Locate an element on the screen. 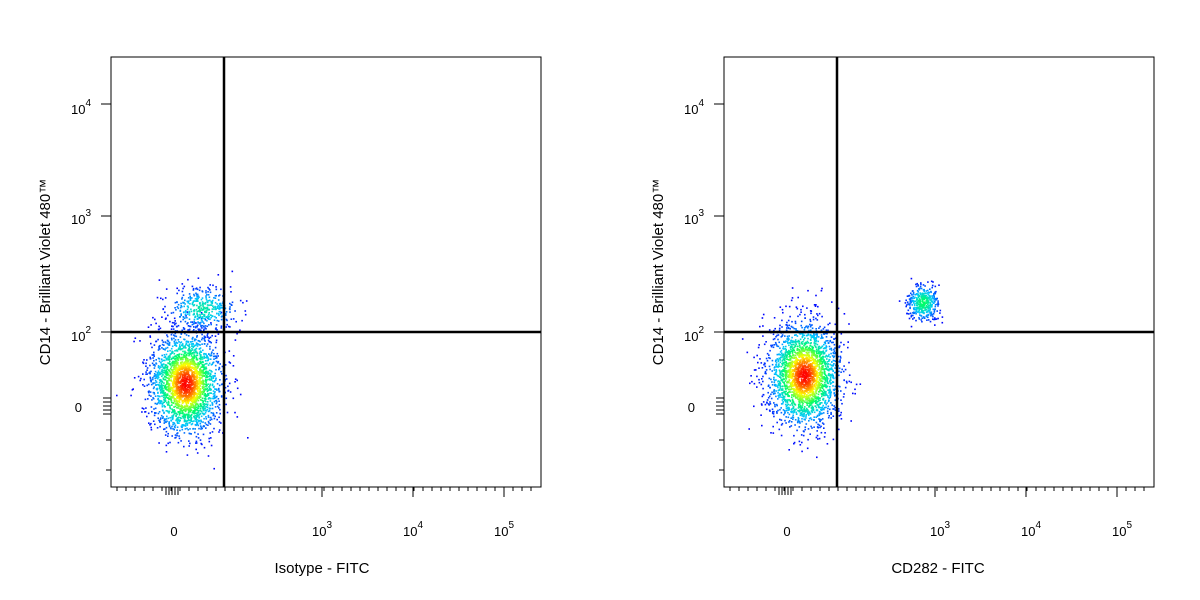  x-tick-label-0: 0 is located at coordinates (173, 531).